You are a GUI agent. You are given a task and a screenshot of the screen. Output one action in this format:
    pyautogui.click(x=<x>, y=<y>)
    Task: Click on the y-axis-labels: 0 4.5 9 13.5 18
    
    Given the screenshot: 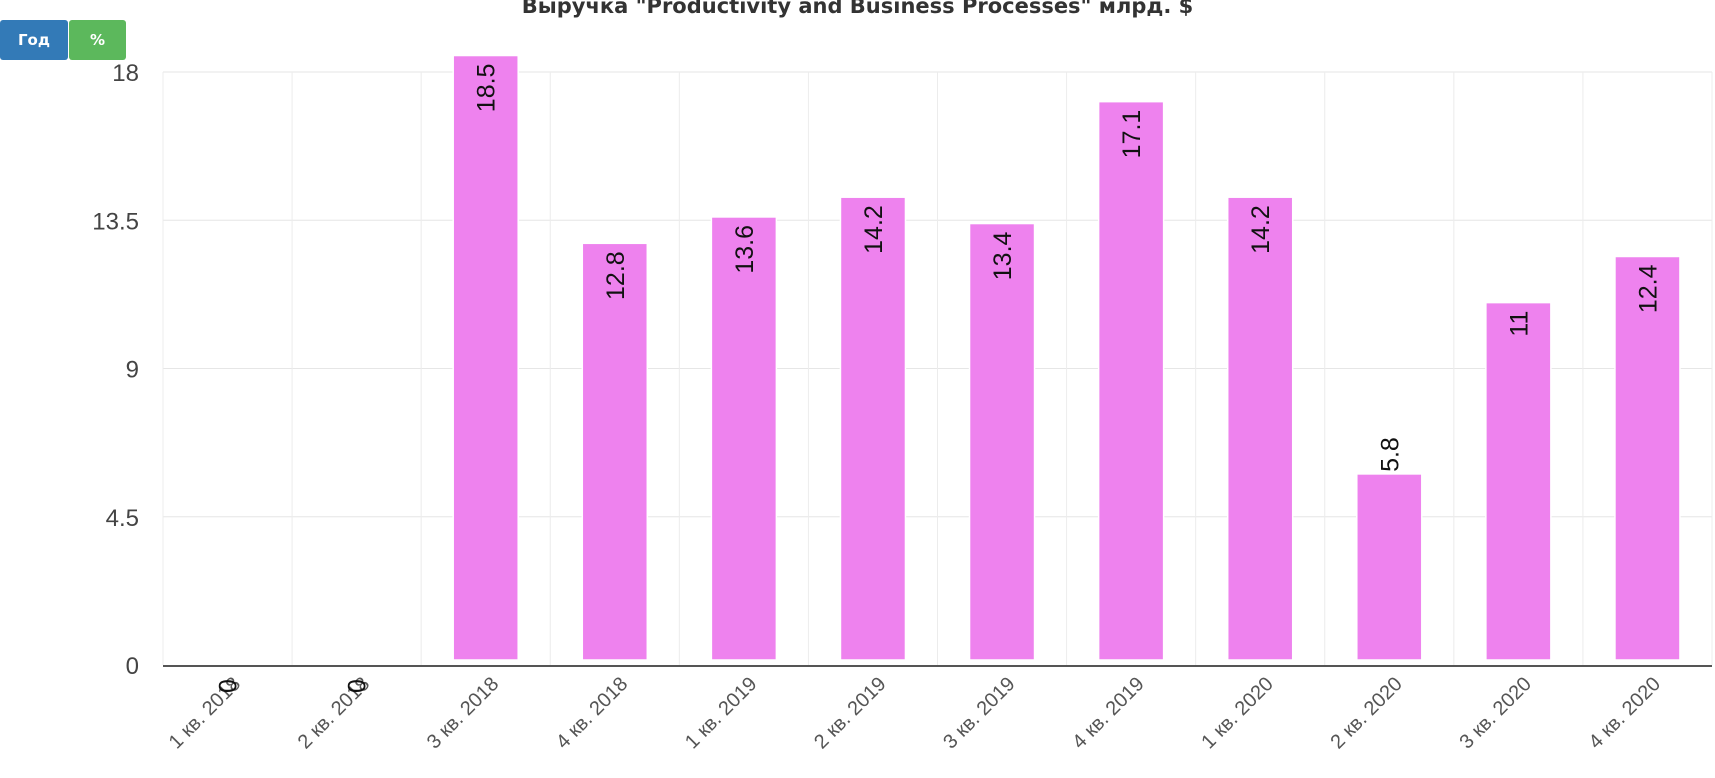 What is the action you would take?
    pyautogui.click(x=115, y=370)
    